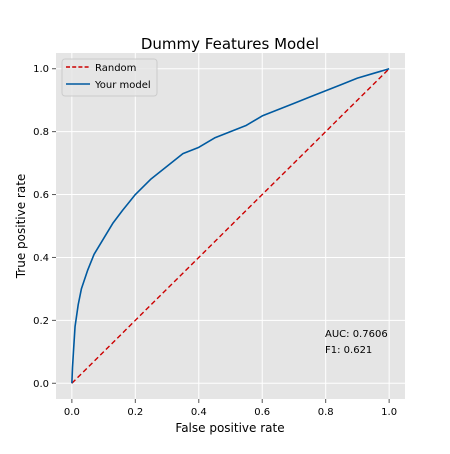  I want to click on y-tick-label: 0.6, so click(41, 195).